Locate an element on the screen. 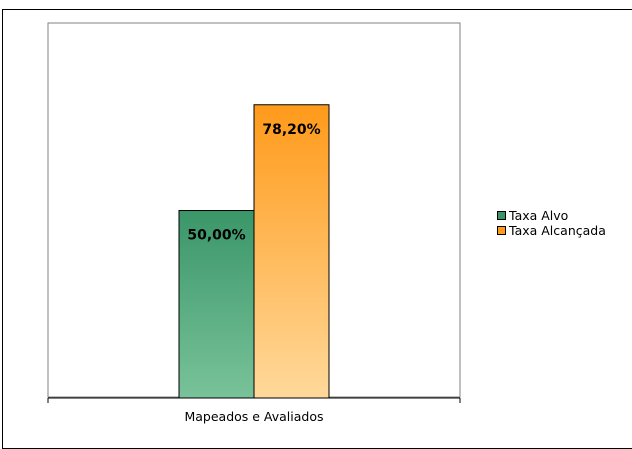 This screenshot has height=449, width=632. legend: Taxa Alvo Taxa Alcançada is located at coordinates (551, 223).